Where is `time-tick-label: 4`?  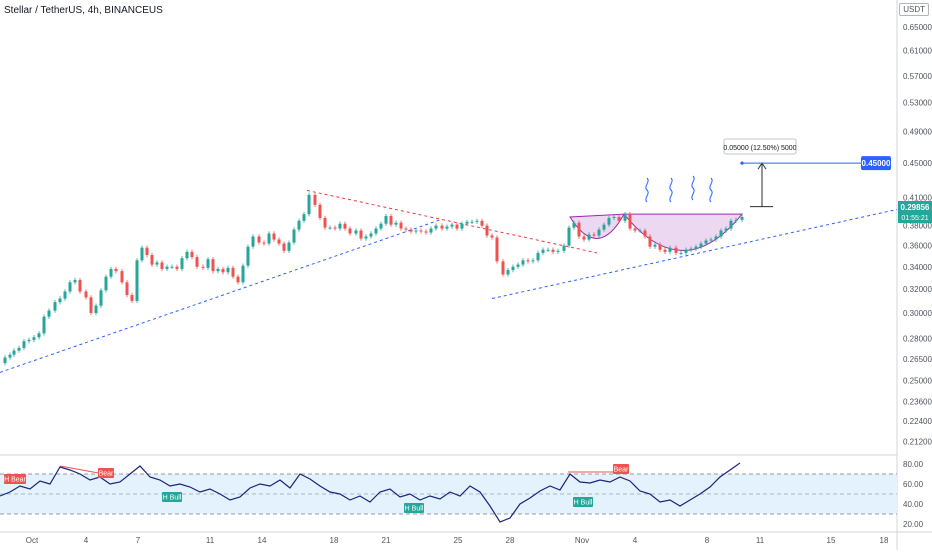 time-tick-label: 4 is located at coordinates (86, 540).